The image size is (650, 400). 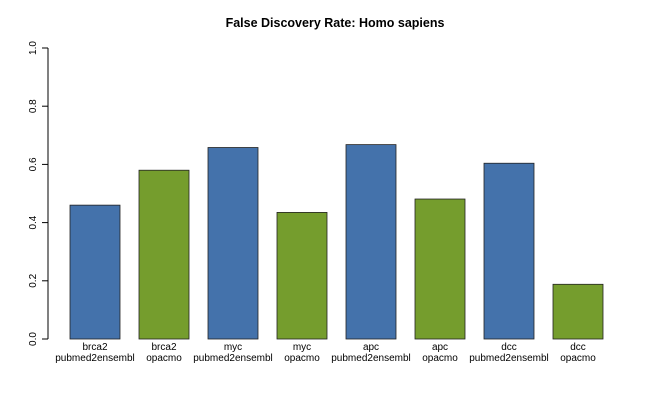 I want to click on y-tick-label: 0.4, so click(x=33, y=222).